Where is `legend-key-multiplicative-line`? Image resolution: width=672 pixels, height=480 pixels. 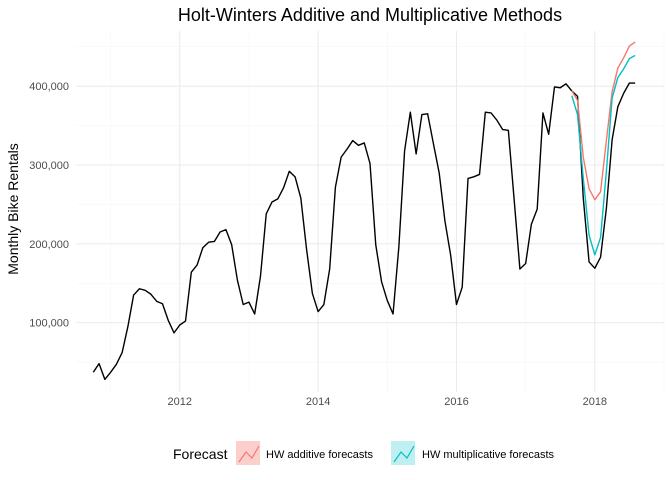
legend-key-multiplicative-line is located at coordinates (404, 454).